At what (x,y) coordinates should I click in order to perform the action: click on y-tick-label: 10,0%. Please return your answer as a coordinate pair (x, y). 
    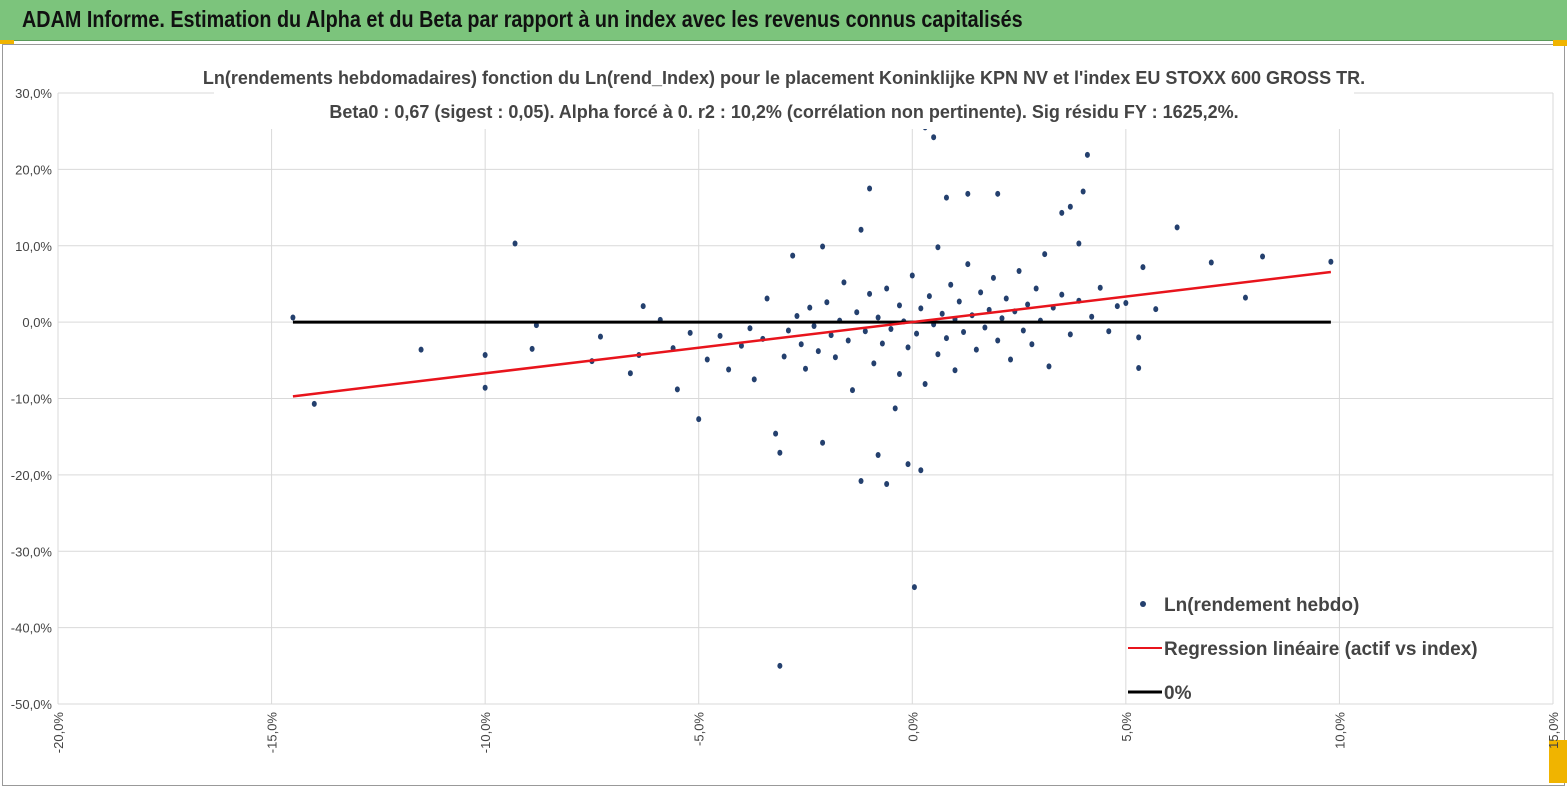
    Looking at the image, I should click on (33, 246).